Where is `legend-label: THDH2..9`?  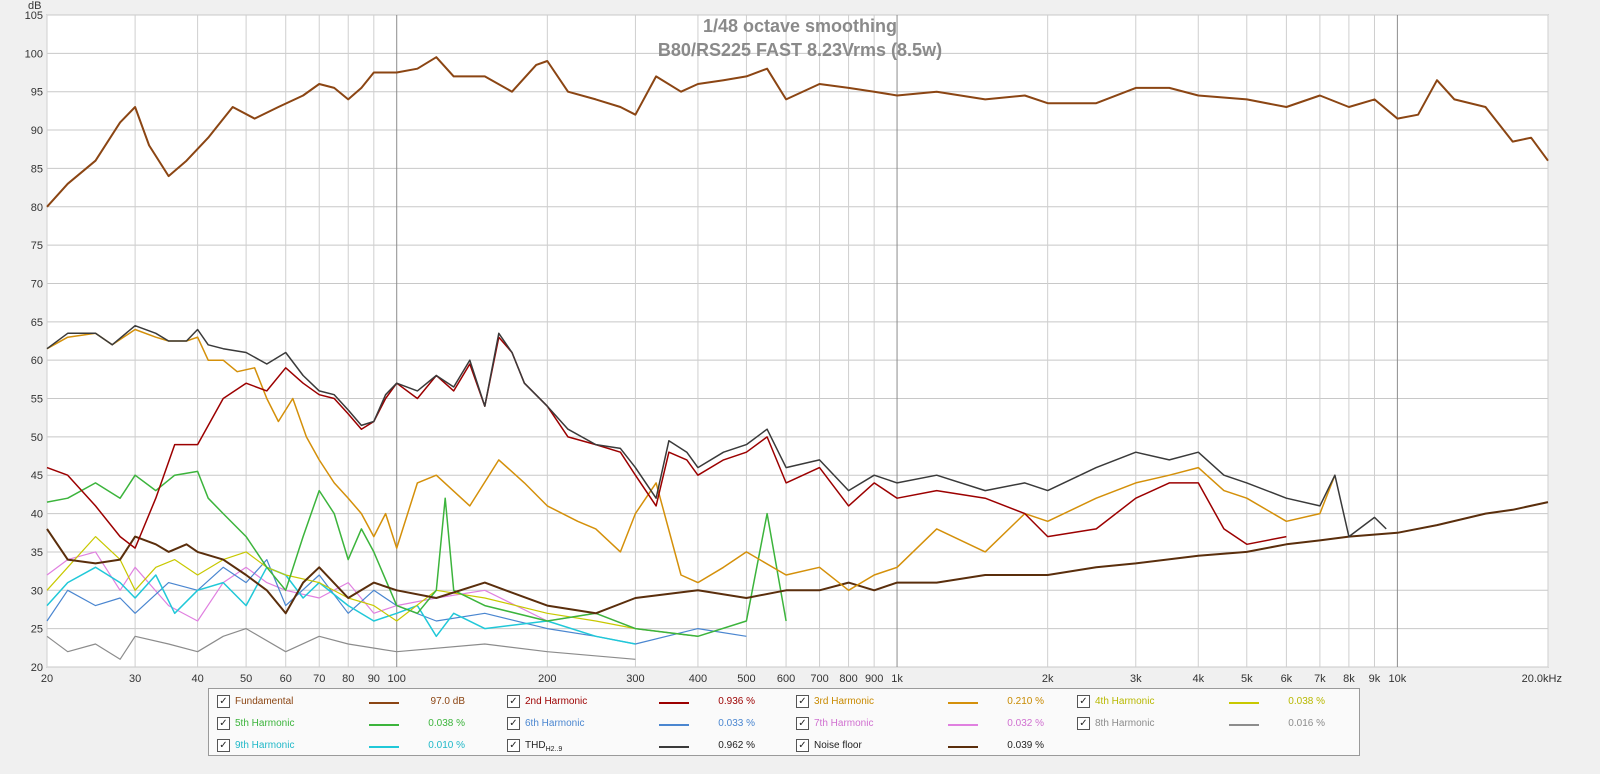
legend-label: THDH2..9 is located at coordinates (544, 746).